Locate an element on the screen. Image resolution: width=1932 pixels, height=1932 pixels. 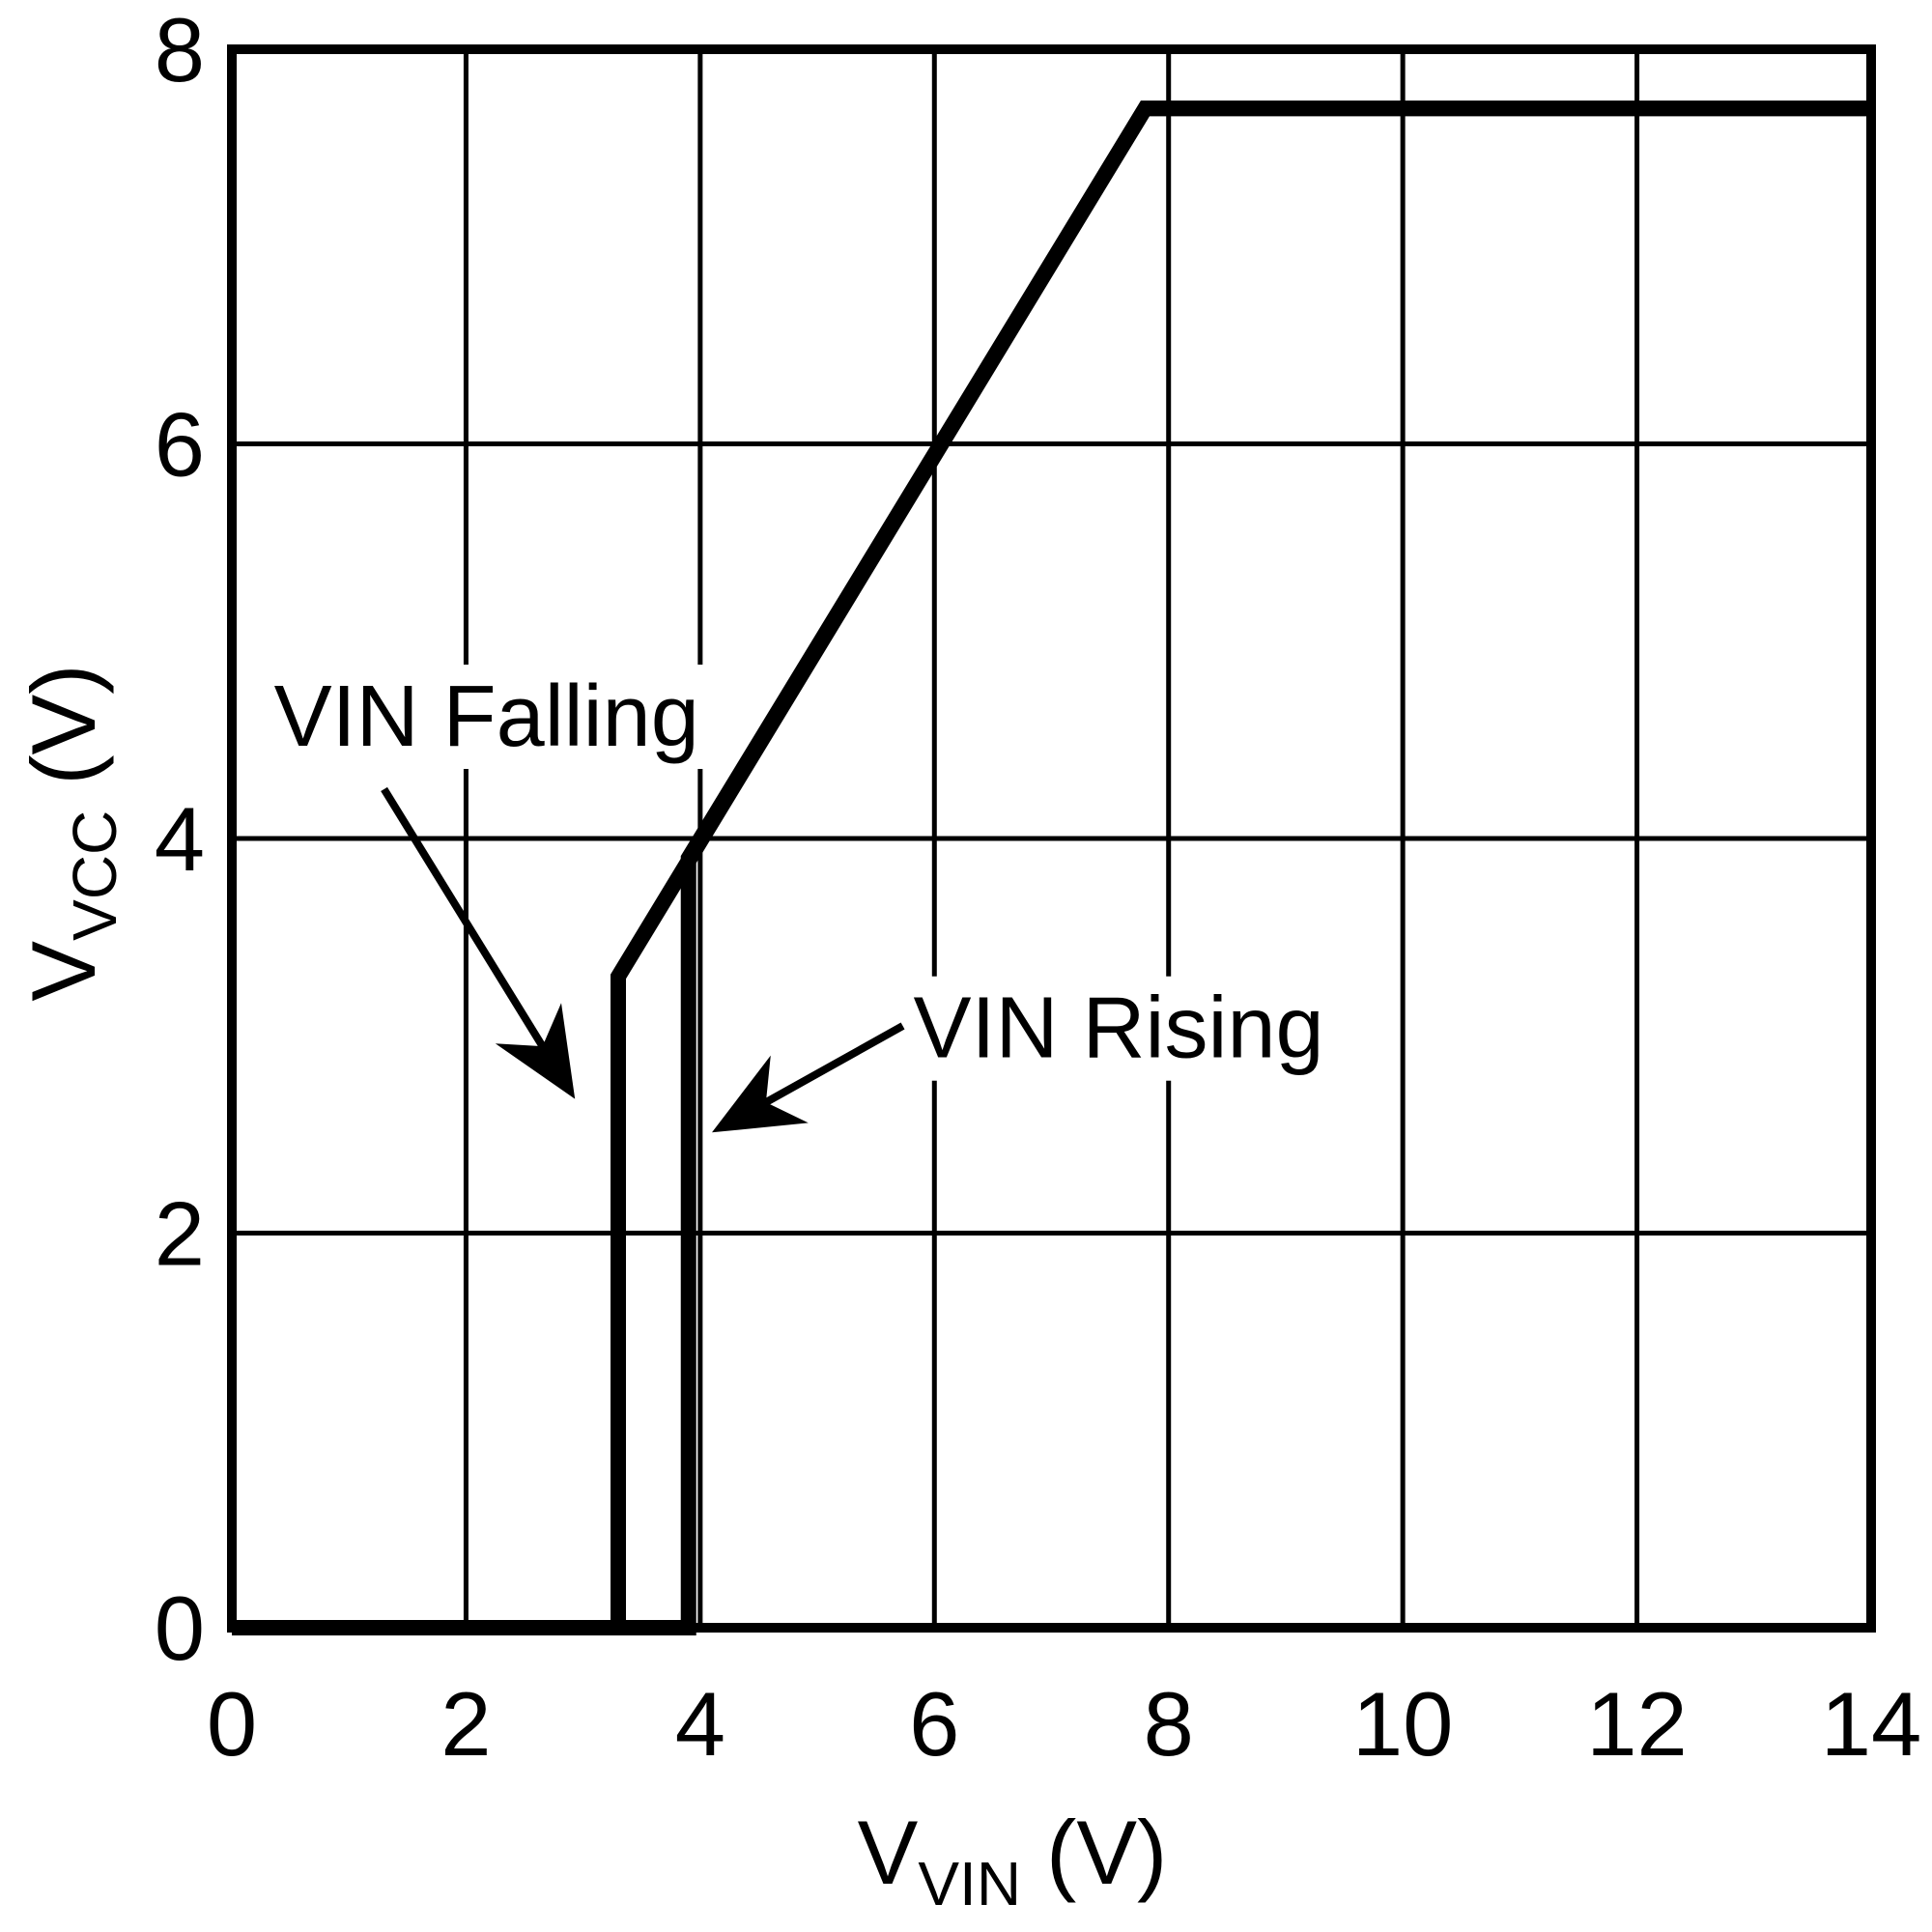
x-axis-title: VVIN (V) is located at coordinates (1013, 1860).